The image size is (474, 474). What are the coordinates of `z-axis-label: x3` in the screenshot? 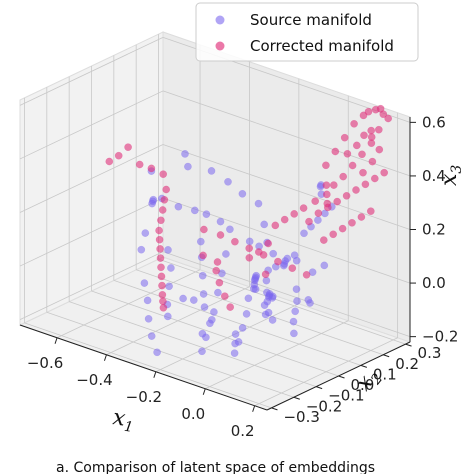 It's located at (451, 175).